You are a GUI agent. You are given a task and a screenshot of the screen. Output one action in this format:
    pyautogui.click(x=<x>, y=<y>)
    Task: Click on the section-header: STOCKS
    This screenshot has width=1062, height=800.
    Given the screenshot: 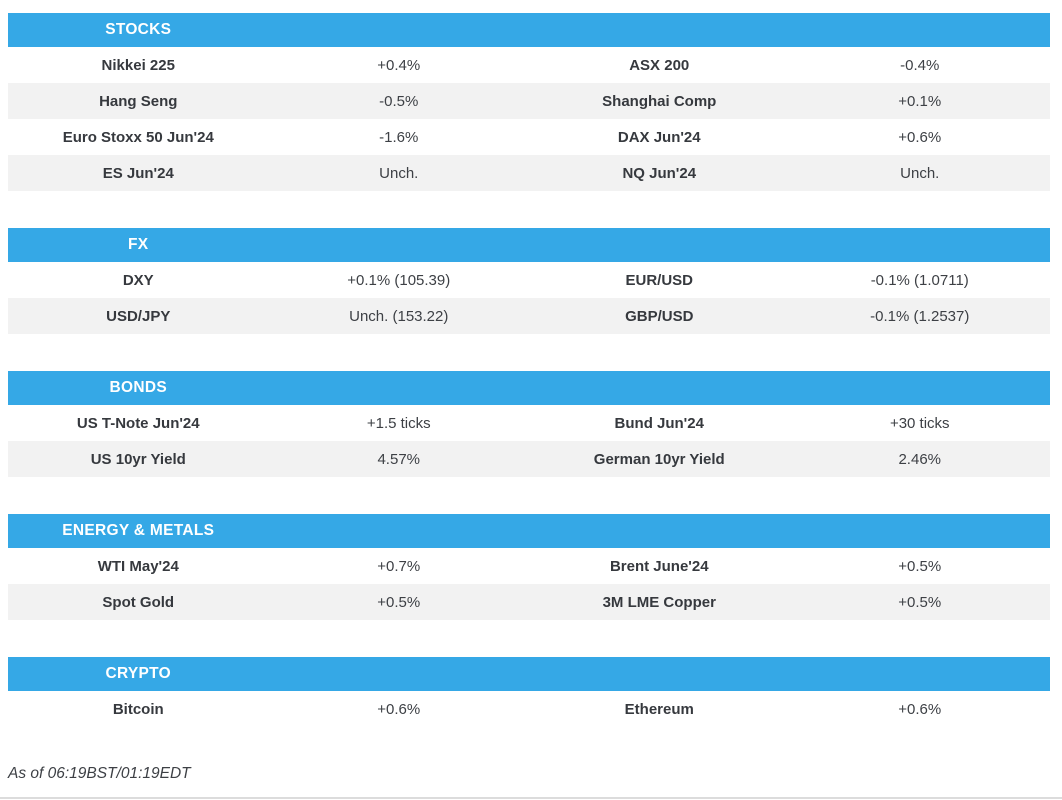 What is the action you would take?
    pyautogui.click(x=529, y=30)
    